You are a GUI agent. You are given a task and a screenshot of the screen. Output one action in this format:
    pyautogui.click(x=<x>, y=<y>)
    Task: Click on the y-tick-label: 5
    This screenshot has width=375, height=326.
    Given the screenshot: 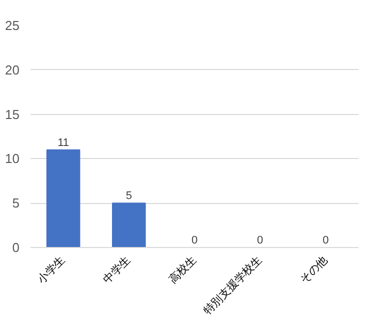 What is the action you would take?
    pyautogui.click(x=16, y=203)
    